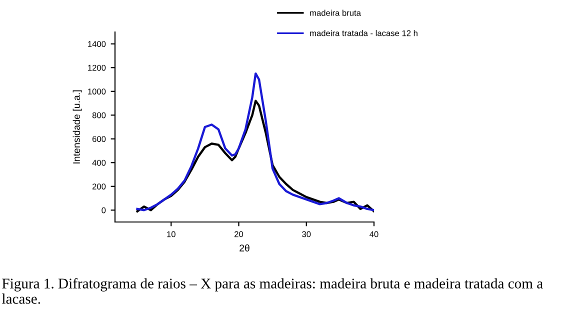 This screenshot has height=335, width=575. What do you see at coordinates (272, 291) in the screenshot?
I see `text: Figura 1. Difratograma de raios – X para as madeiras: madeira bruta e madeira tratada com a lacase.` at bounding box center [272, 291].